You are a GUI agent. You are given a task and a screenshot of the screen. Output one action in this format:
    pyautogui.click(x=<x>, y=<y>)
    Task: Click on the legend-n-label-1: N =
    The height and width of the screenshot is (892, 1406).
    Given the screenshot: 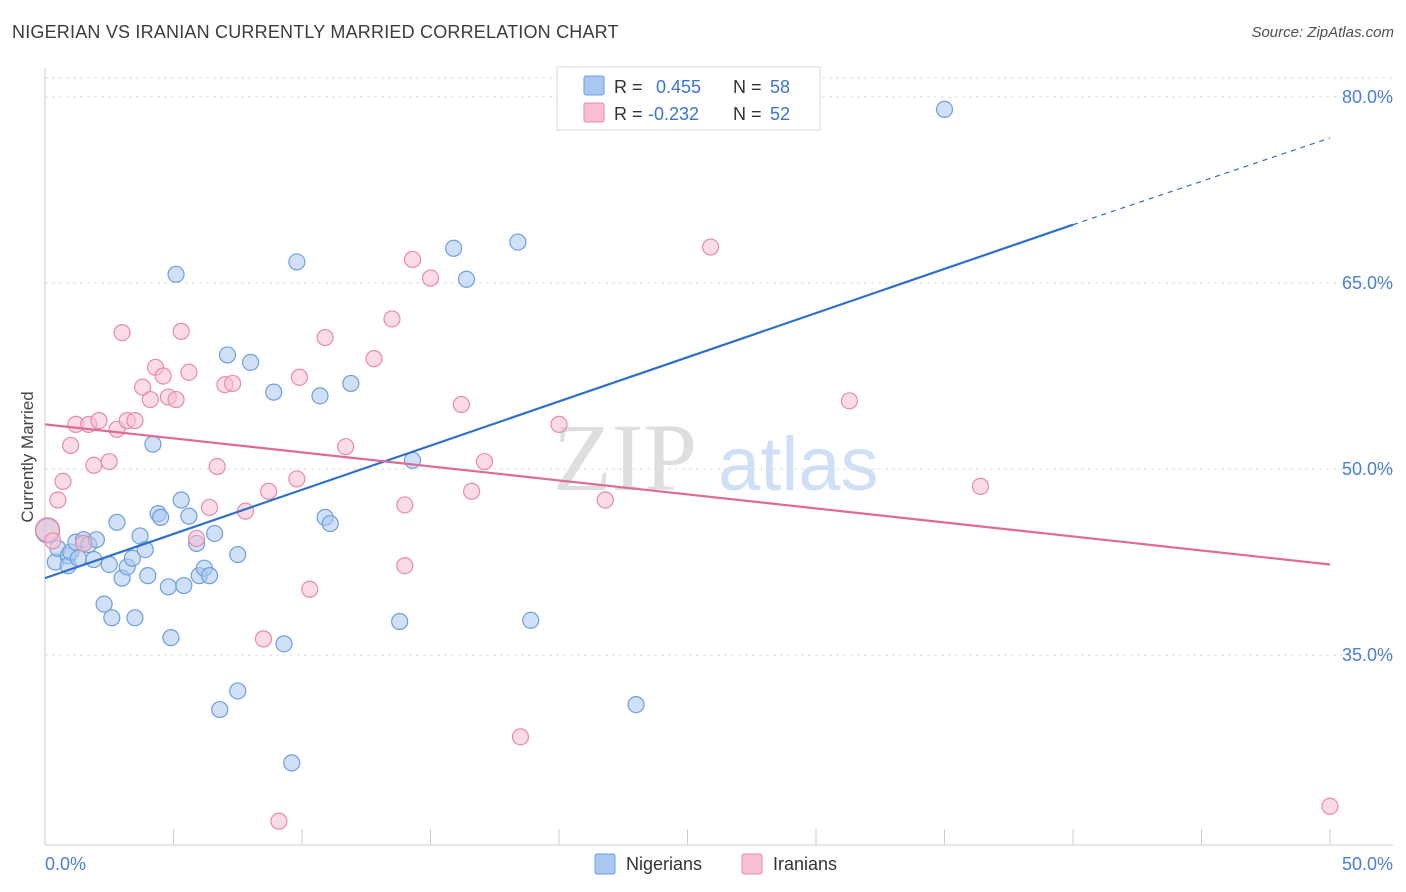 What is the action you would take?
    pyautogui.click(x=747, y=87)
    